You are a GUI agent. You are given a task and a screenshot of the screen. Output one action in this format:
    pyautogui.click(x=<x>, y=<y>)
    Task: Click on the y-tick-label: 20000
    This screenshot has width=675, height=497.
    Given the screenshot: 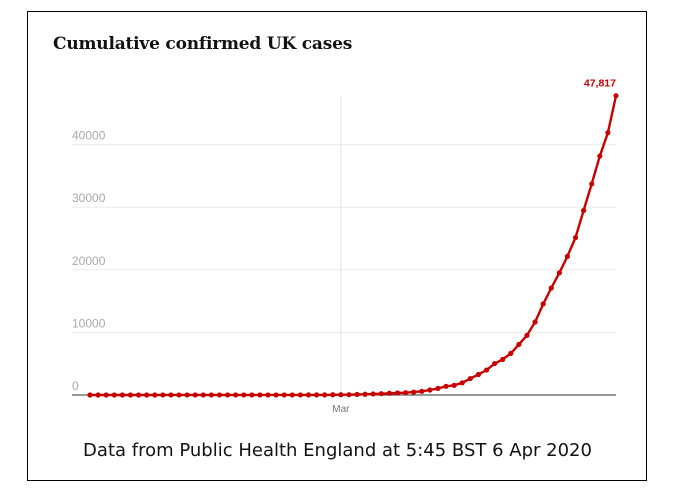 What is the action you would take?
    pyautogui.click(x=89, y=261)
    